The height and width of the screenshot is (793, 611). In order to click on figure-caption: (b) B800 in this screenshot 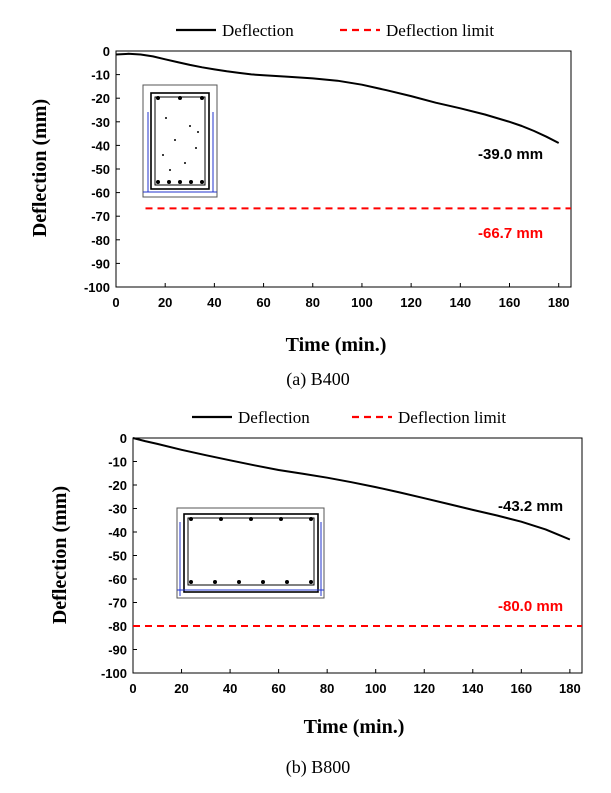, I will do `click(318, 767)`.